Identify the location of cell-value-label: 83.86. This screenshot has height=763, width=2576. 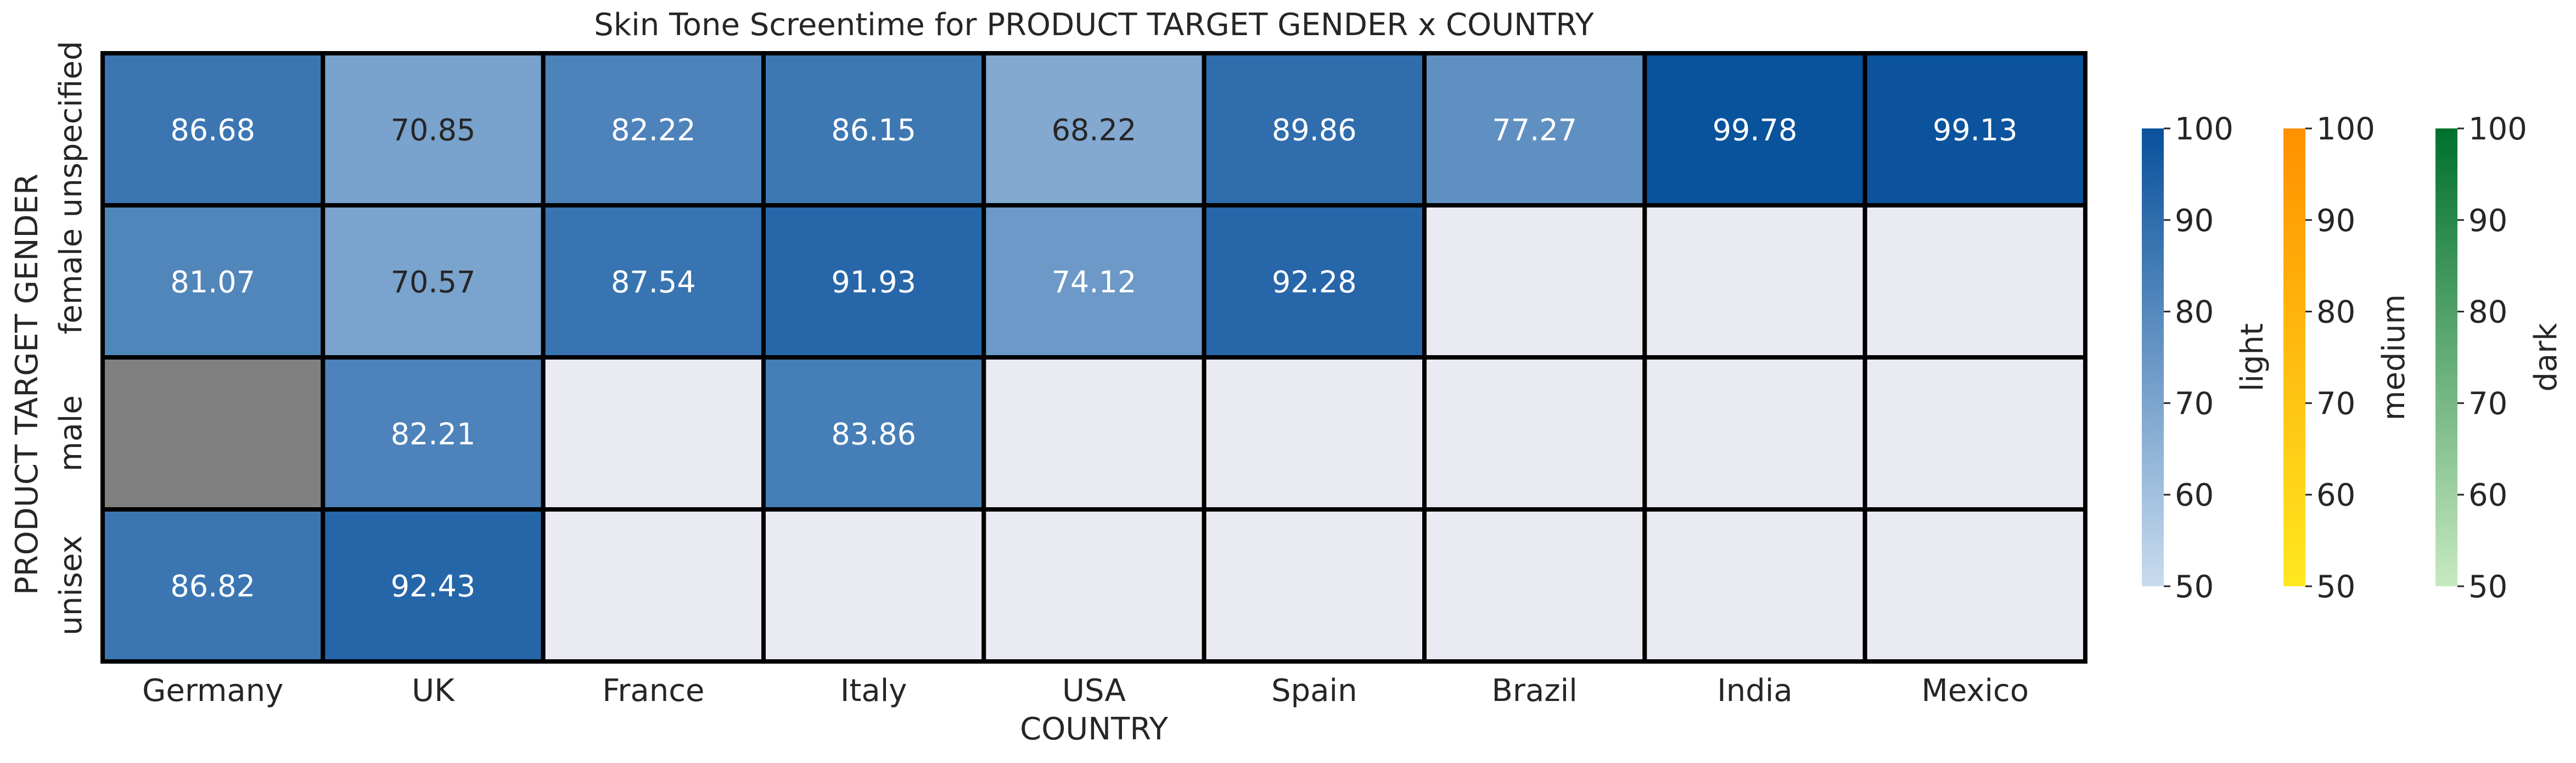
(873, 434).